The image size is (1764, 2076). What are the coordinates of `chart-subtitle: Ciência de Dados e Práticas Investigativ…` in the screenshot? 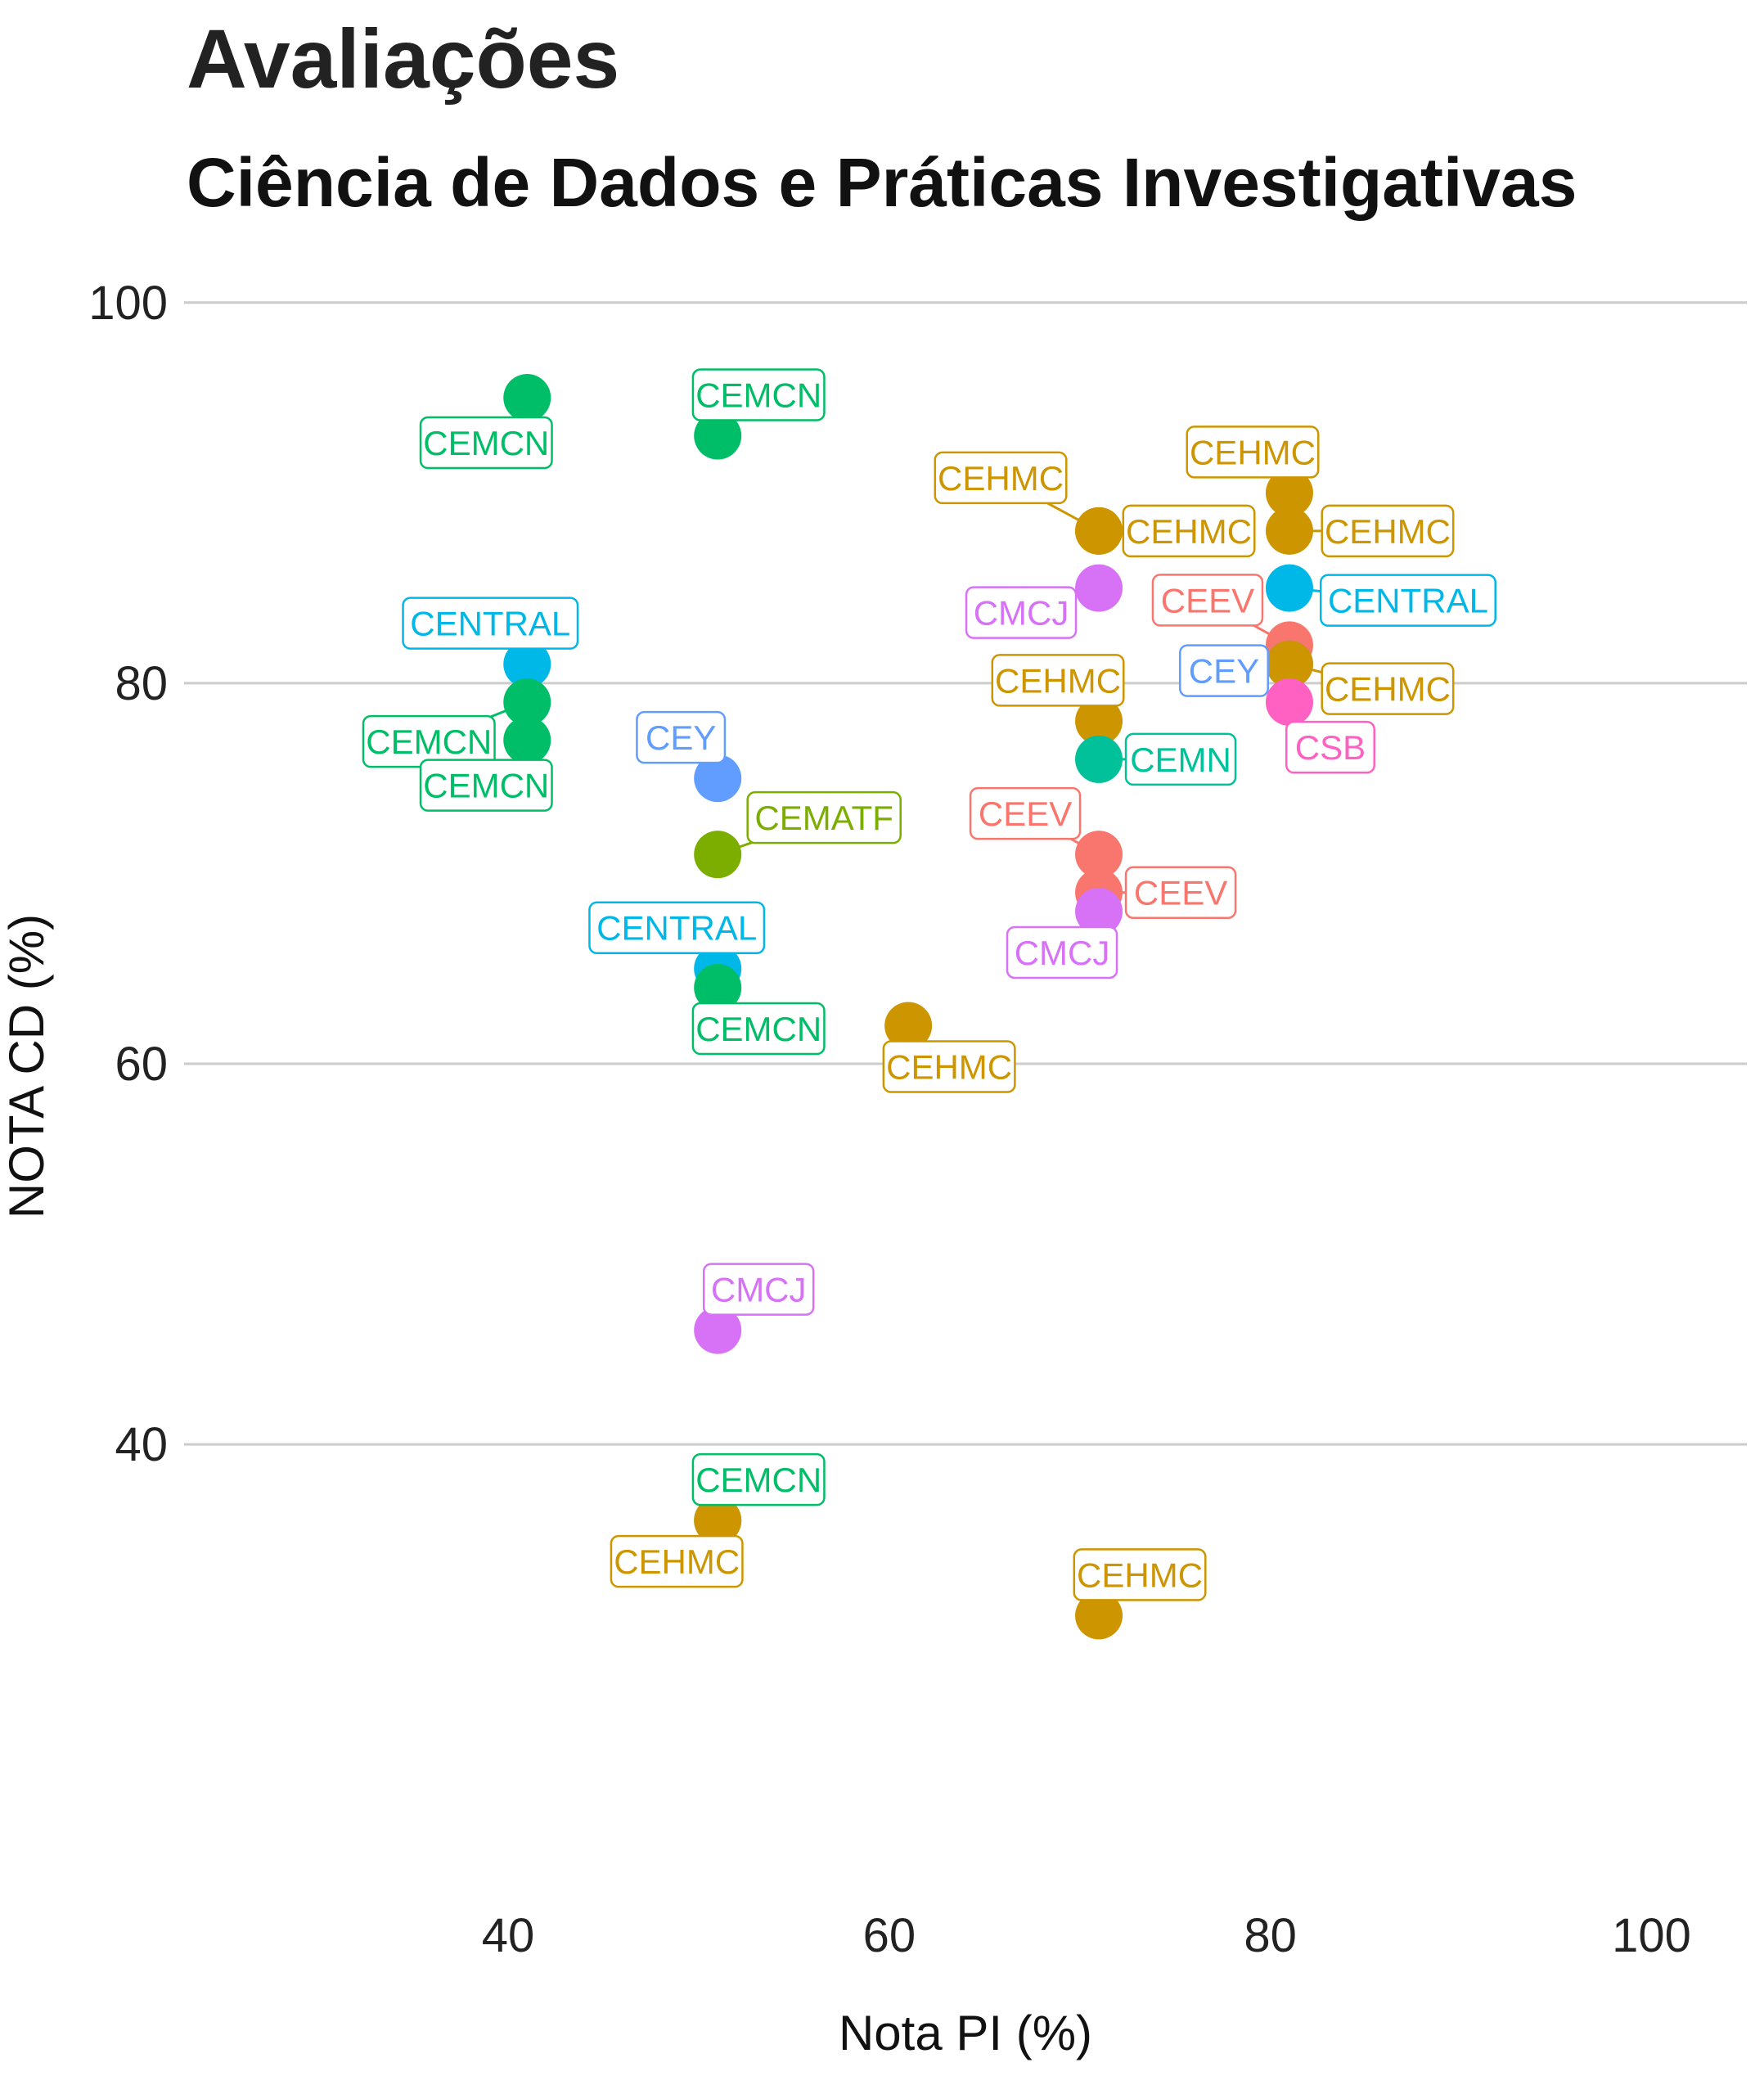 It's located at (882, 183).